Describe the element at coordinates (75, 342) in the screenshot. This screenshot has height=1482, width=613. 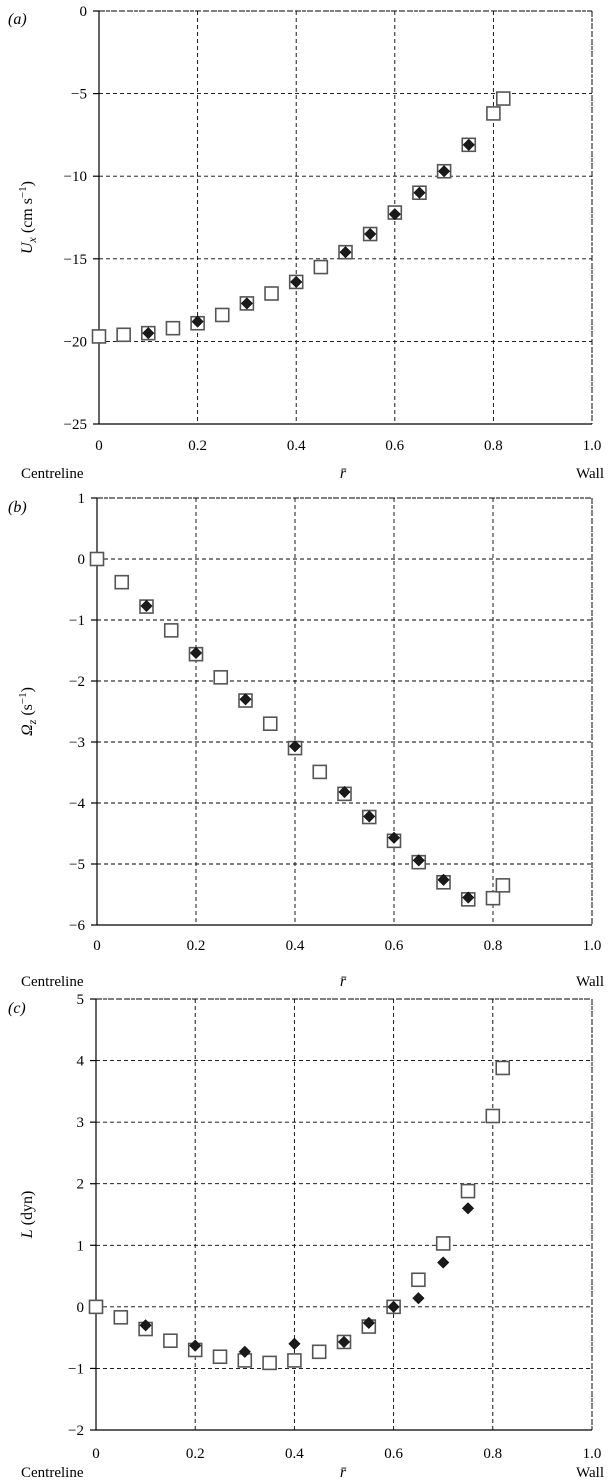
I see `y-tick-label: −20` at that location.